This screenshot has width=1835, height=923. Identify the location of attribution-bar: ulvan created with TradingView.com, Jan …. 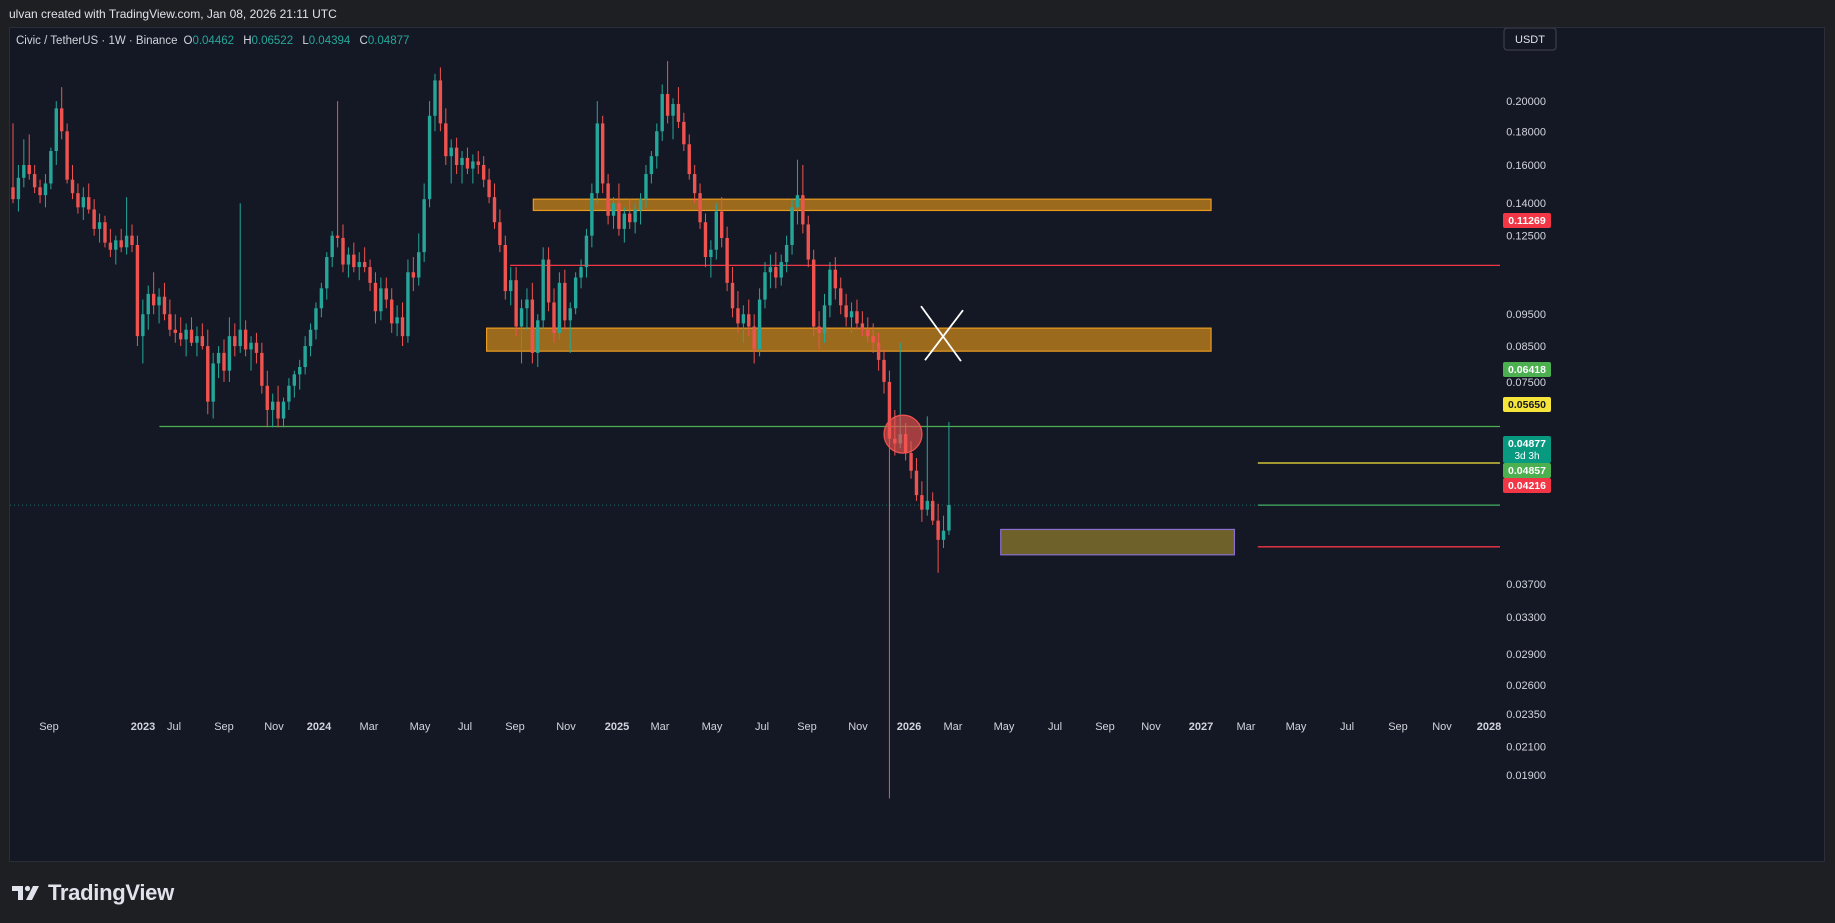
(917, 14).